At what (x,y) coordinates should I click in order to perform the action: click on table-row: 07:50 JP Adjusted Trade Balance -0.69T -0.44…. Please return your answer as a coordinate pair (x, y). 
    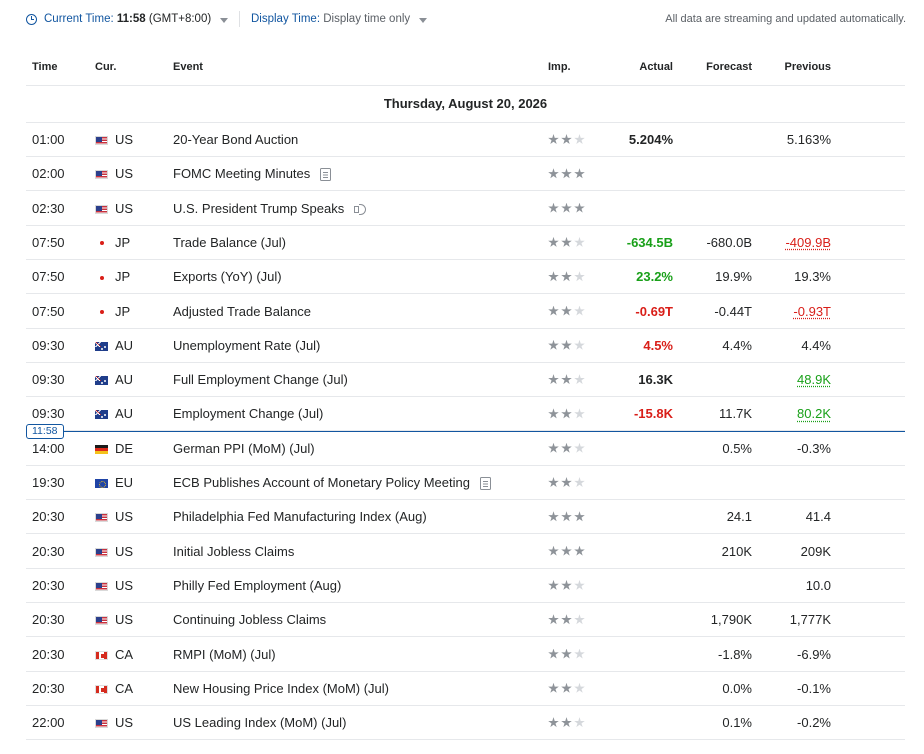
    Looking at the image, I should click on (465, 312).